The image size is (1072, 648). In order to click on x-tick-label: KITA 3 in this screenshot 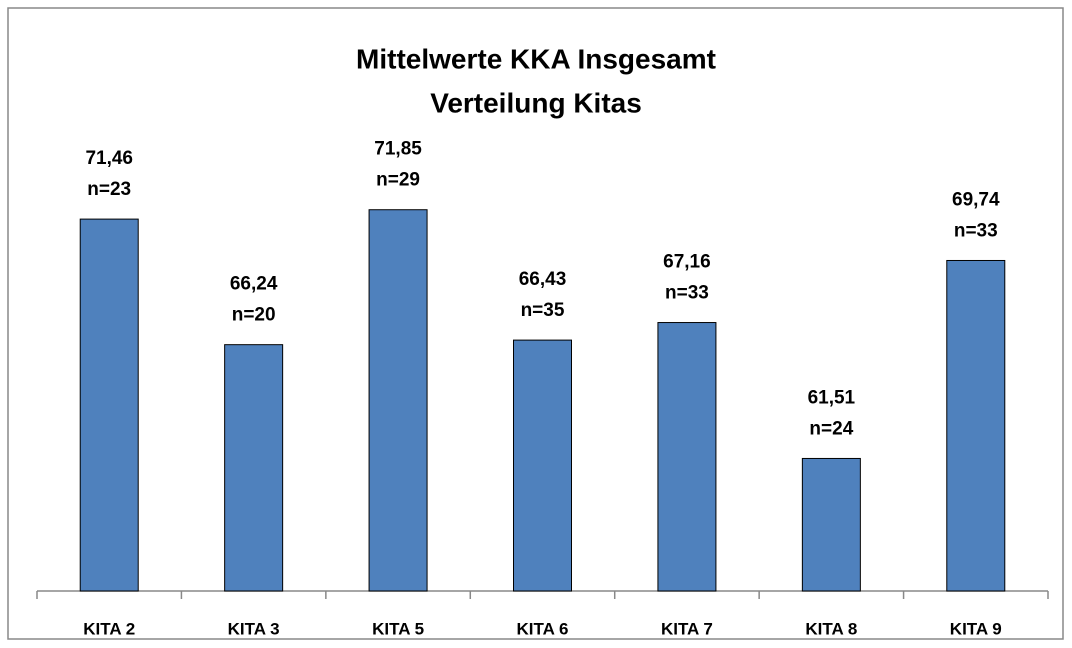, I will do `click(254, 628)`.